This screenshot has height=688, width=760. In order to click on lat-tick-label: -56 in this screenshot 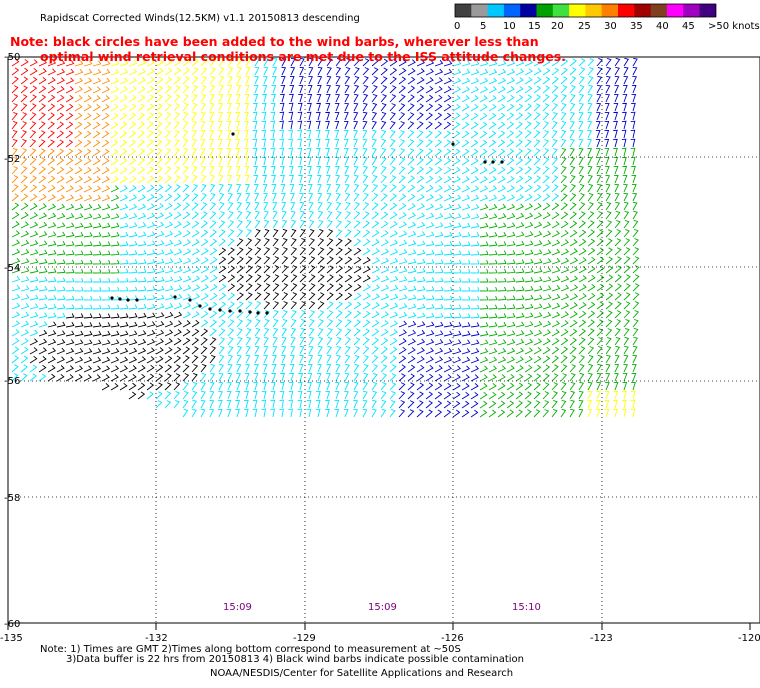, I will do `click(12, 381)`.